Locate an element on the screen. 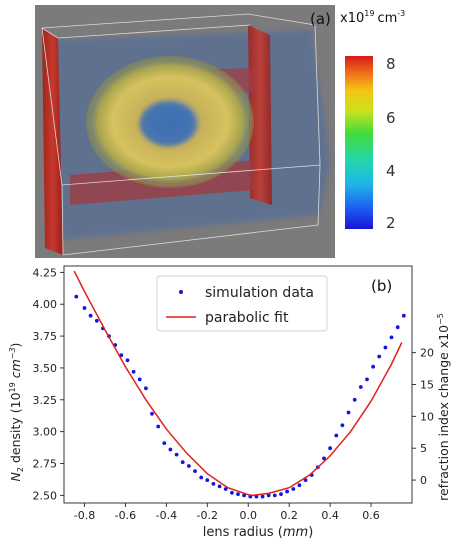 The height and width of the screenshot is (544, 463). colorbar-tick-2: 2 is located at coordinates (391, 223).